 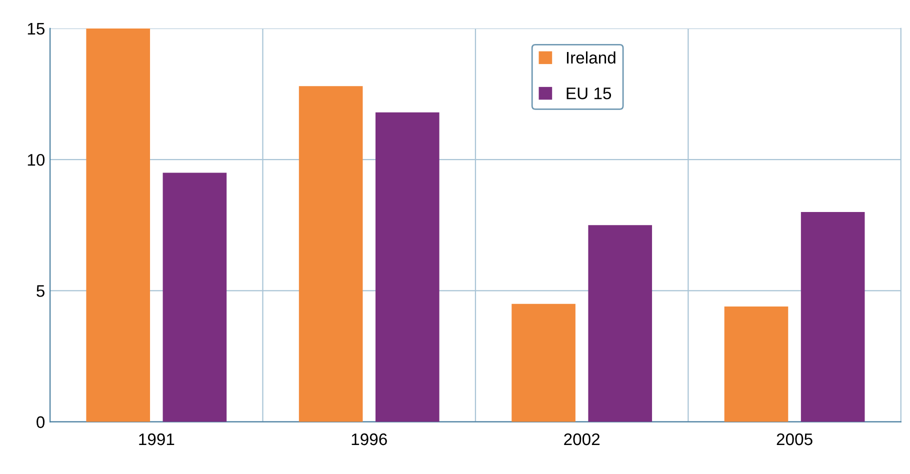 I want to click on legend-label: Ireland, so click(x=591, y=57).